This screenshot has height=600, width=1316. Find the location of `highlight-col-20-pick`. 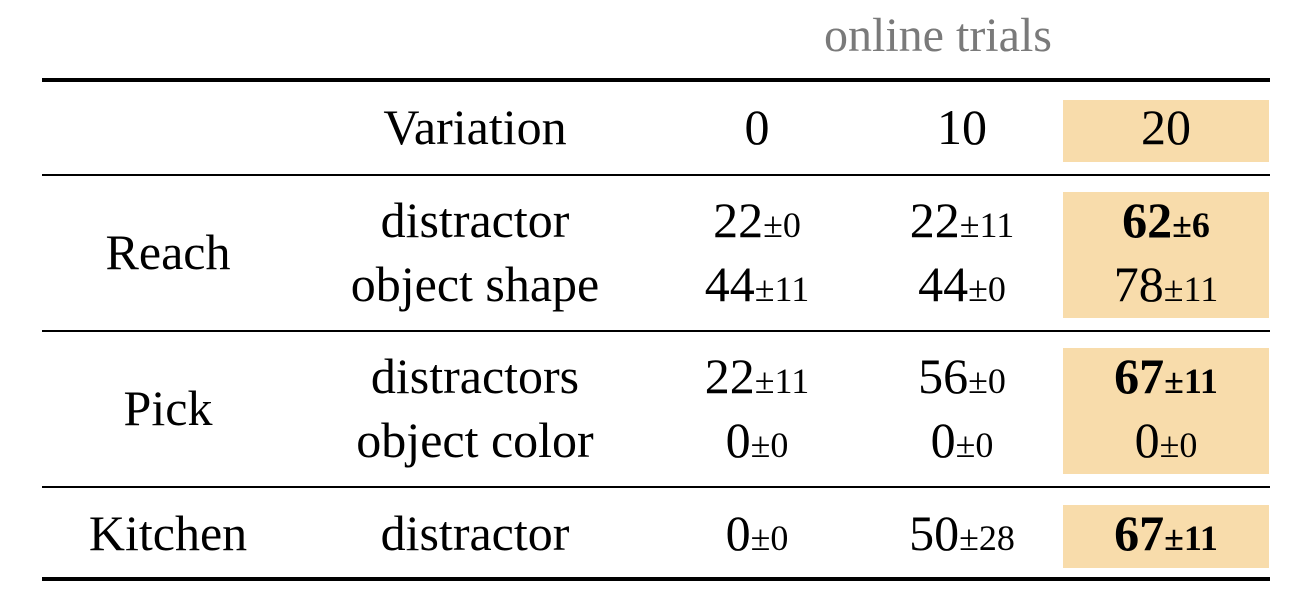

highlight-col-20-pick is located at coordinates (1166, 411).